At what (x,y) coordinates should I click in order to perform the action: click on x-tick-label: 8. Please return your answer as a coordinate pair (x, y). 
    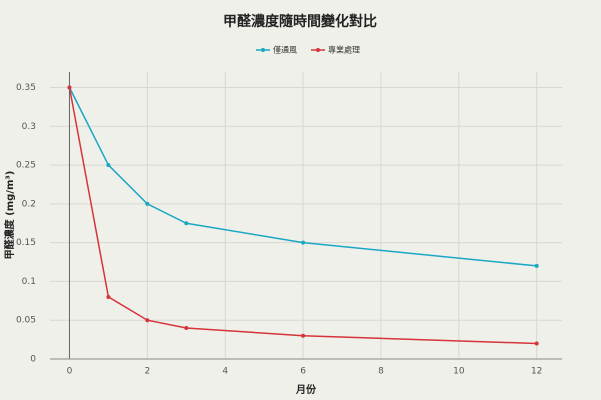
    Looking at the image, I should click on (381, 372).